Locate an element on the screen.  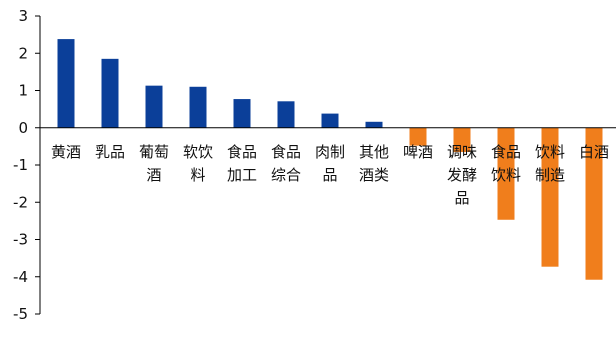
y-tick-label: -4 is located at coordinates (20, 277).